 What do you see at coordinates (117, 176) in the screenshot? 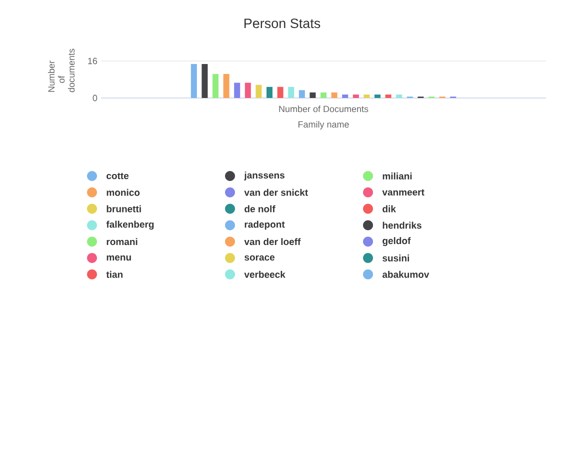
I see `legend-label: cotte` at bounding box center [117, 176].